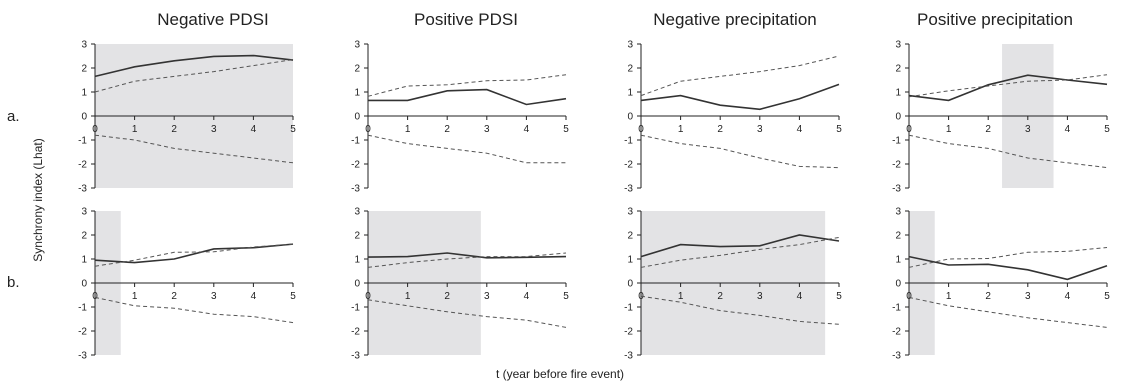 Image resolution: width=1121 pixels, height=383 pixels. Describe the element at coordinates (13, 116) in the screenshot. I see `row-label-a: a.` at that location.